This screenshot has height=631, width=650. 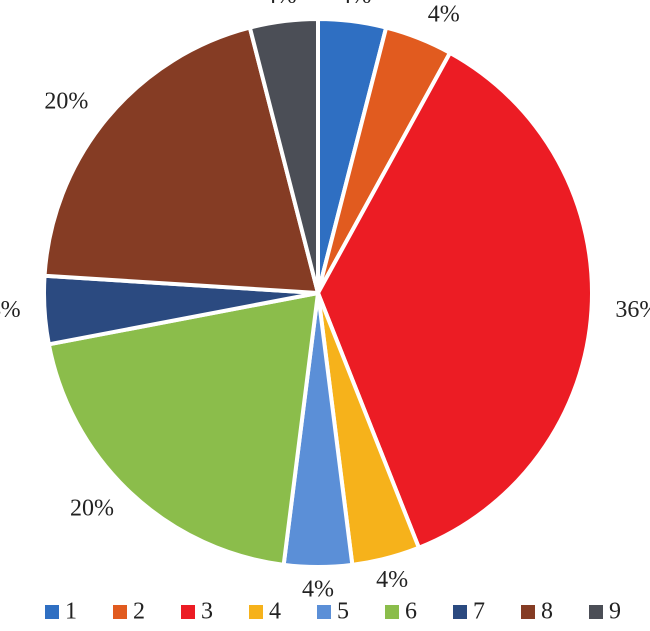 What do you see at coordinates (632, 310) in the screenshot?
I see `data-label: 36%` at bounding box center [632, 310].